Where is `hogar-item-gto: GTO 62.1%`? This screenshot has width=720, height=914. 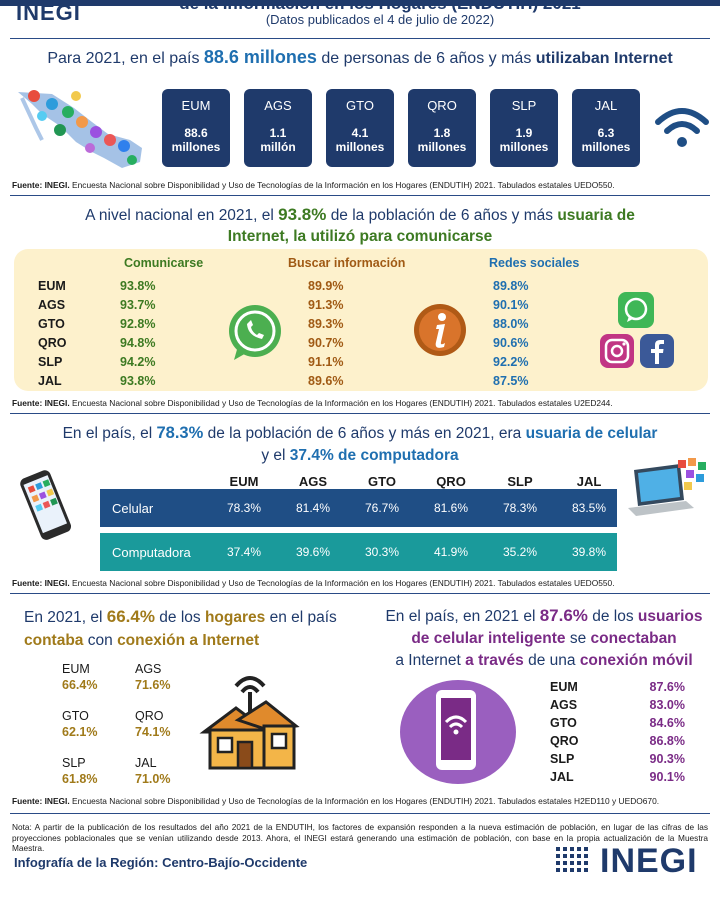 hogar-item-gto: GTO 62.1% is located at coordinates (80, 724).